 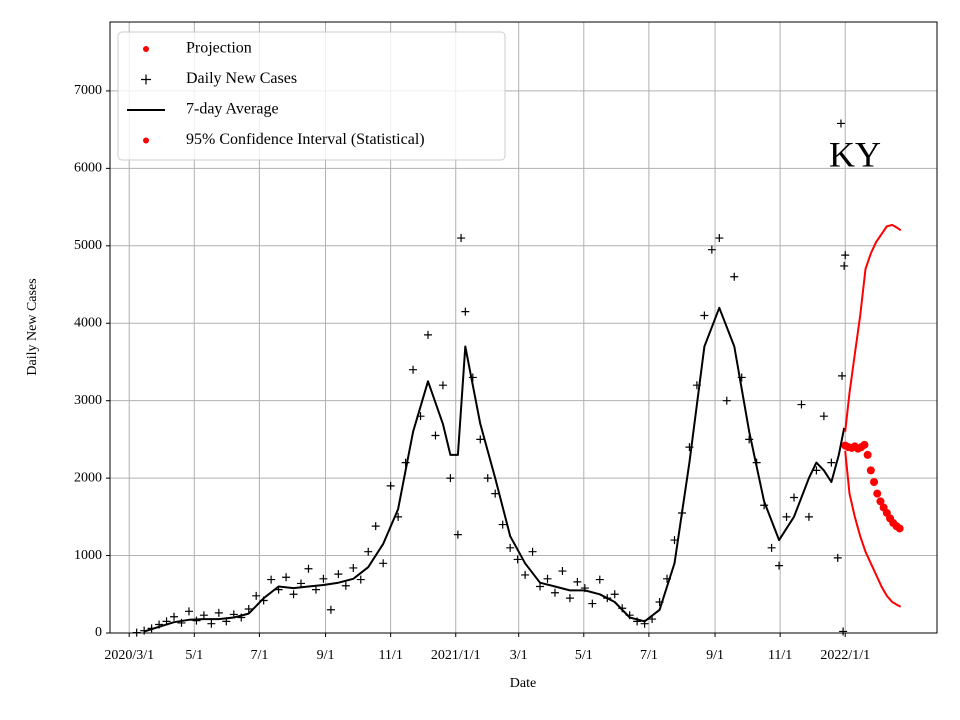 What do you see at coordinates (88, 322) in the screenshot?
I see `y-tick-label: 4000` at bounding box center [88, 322].